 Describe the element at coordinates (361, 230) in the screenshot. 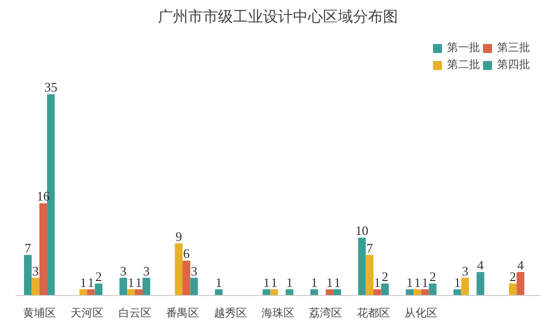

I see `data-label: 10` at that location.